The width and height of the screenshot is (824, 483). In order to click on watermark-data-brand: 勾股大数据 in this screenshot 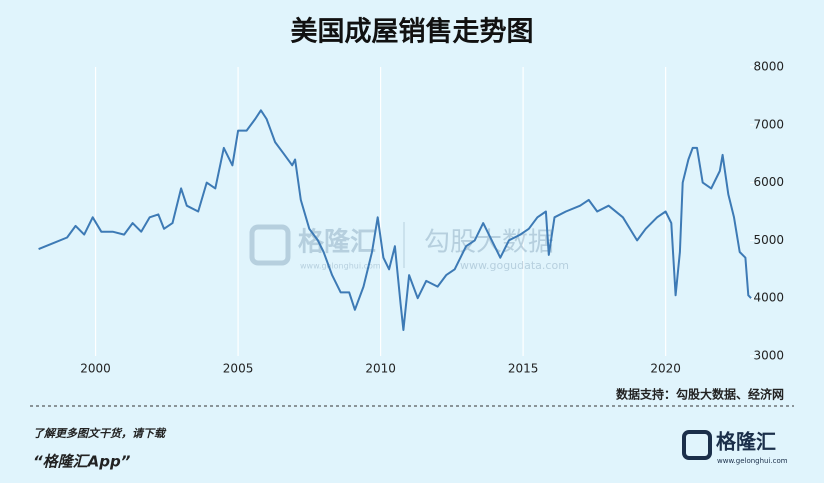, I will do `click(489, 243)`.